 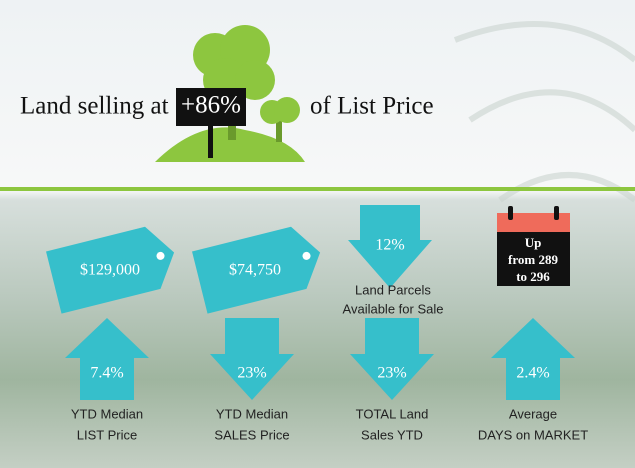 I want to click on header-suffix: of List Price, so click(x=372, y=106).